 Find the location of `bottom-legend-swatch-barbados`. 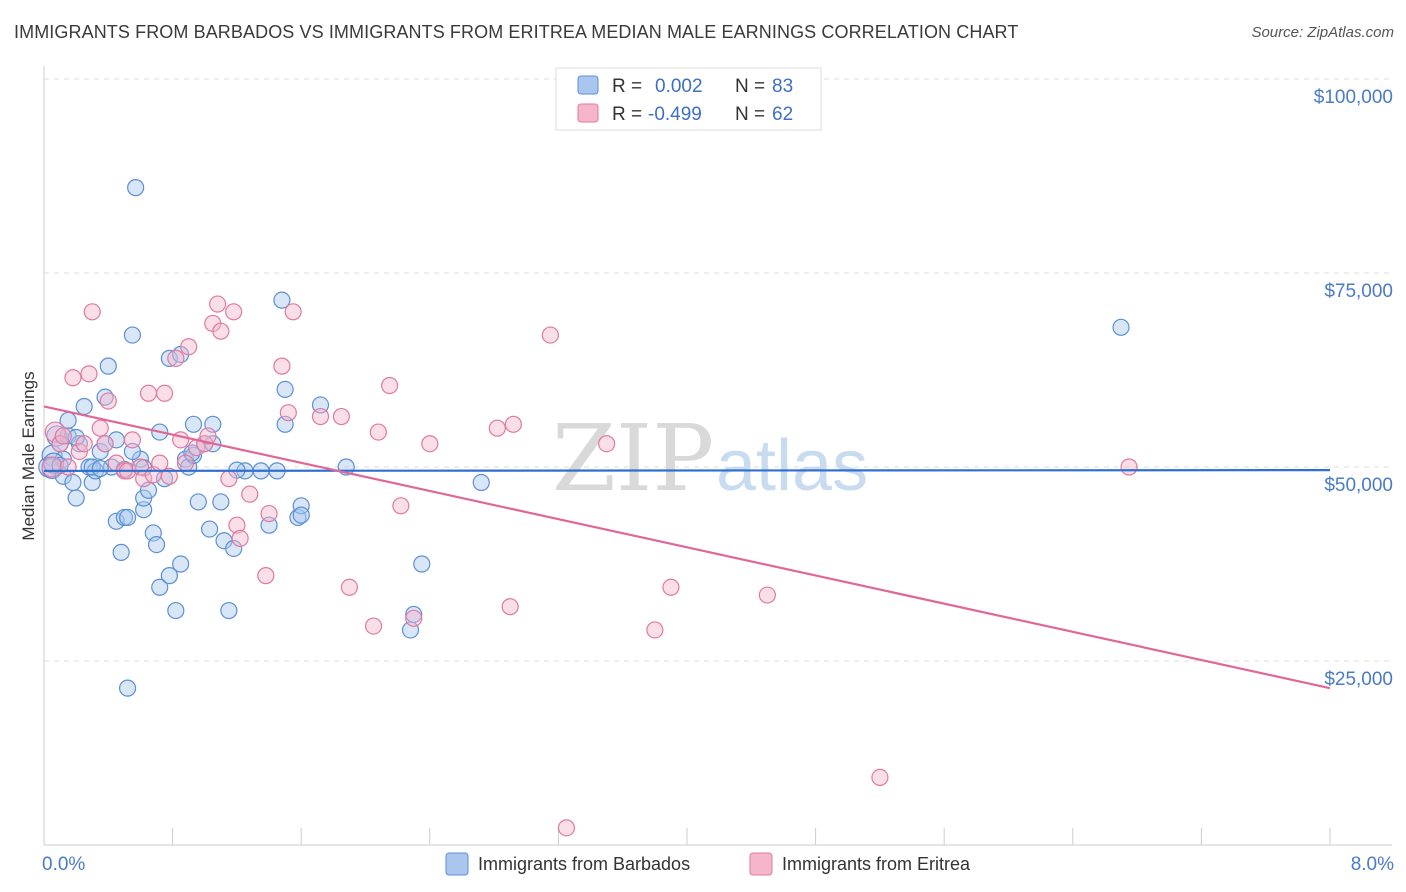

bottom-legend-swatch-barbados is located at coordinates (457, 864).